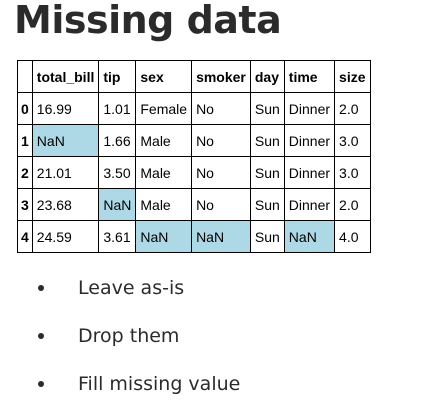 Image resolution: width=442 pixels, height=408 pixels. Describe the element at coordinates (309, 76) in the screenshot. I see `header-time: time` at that location.